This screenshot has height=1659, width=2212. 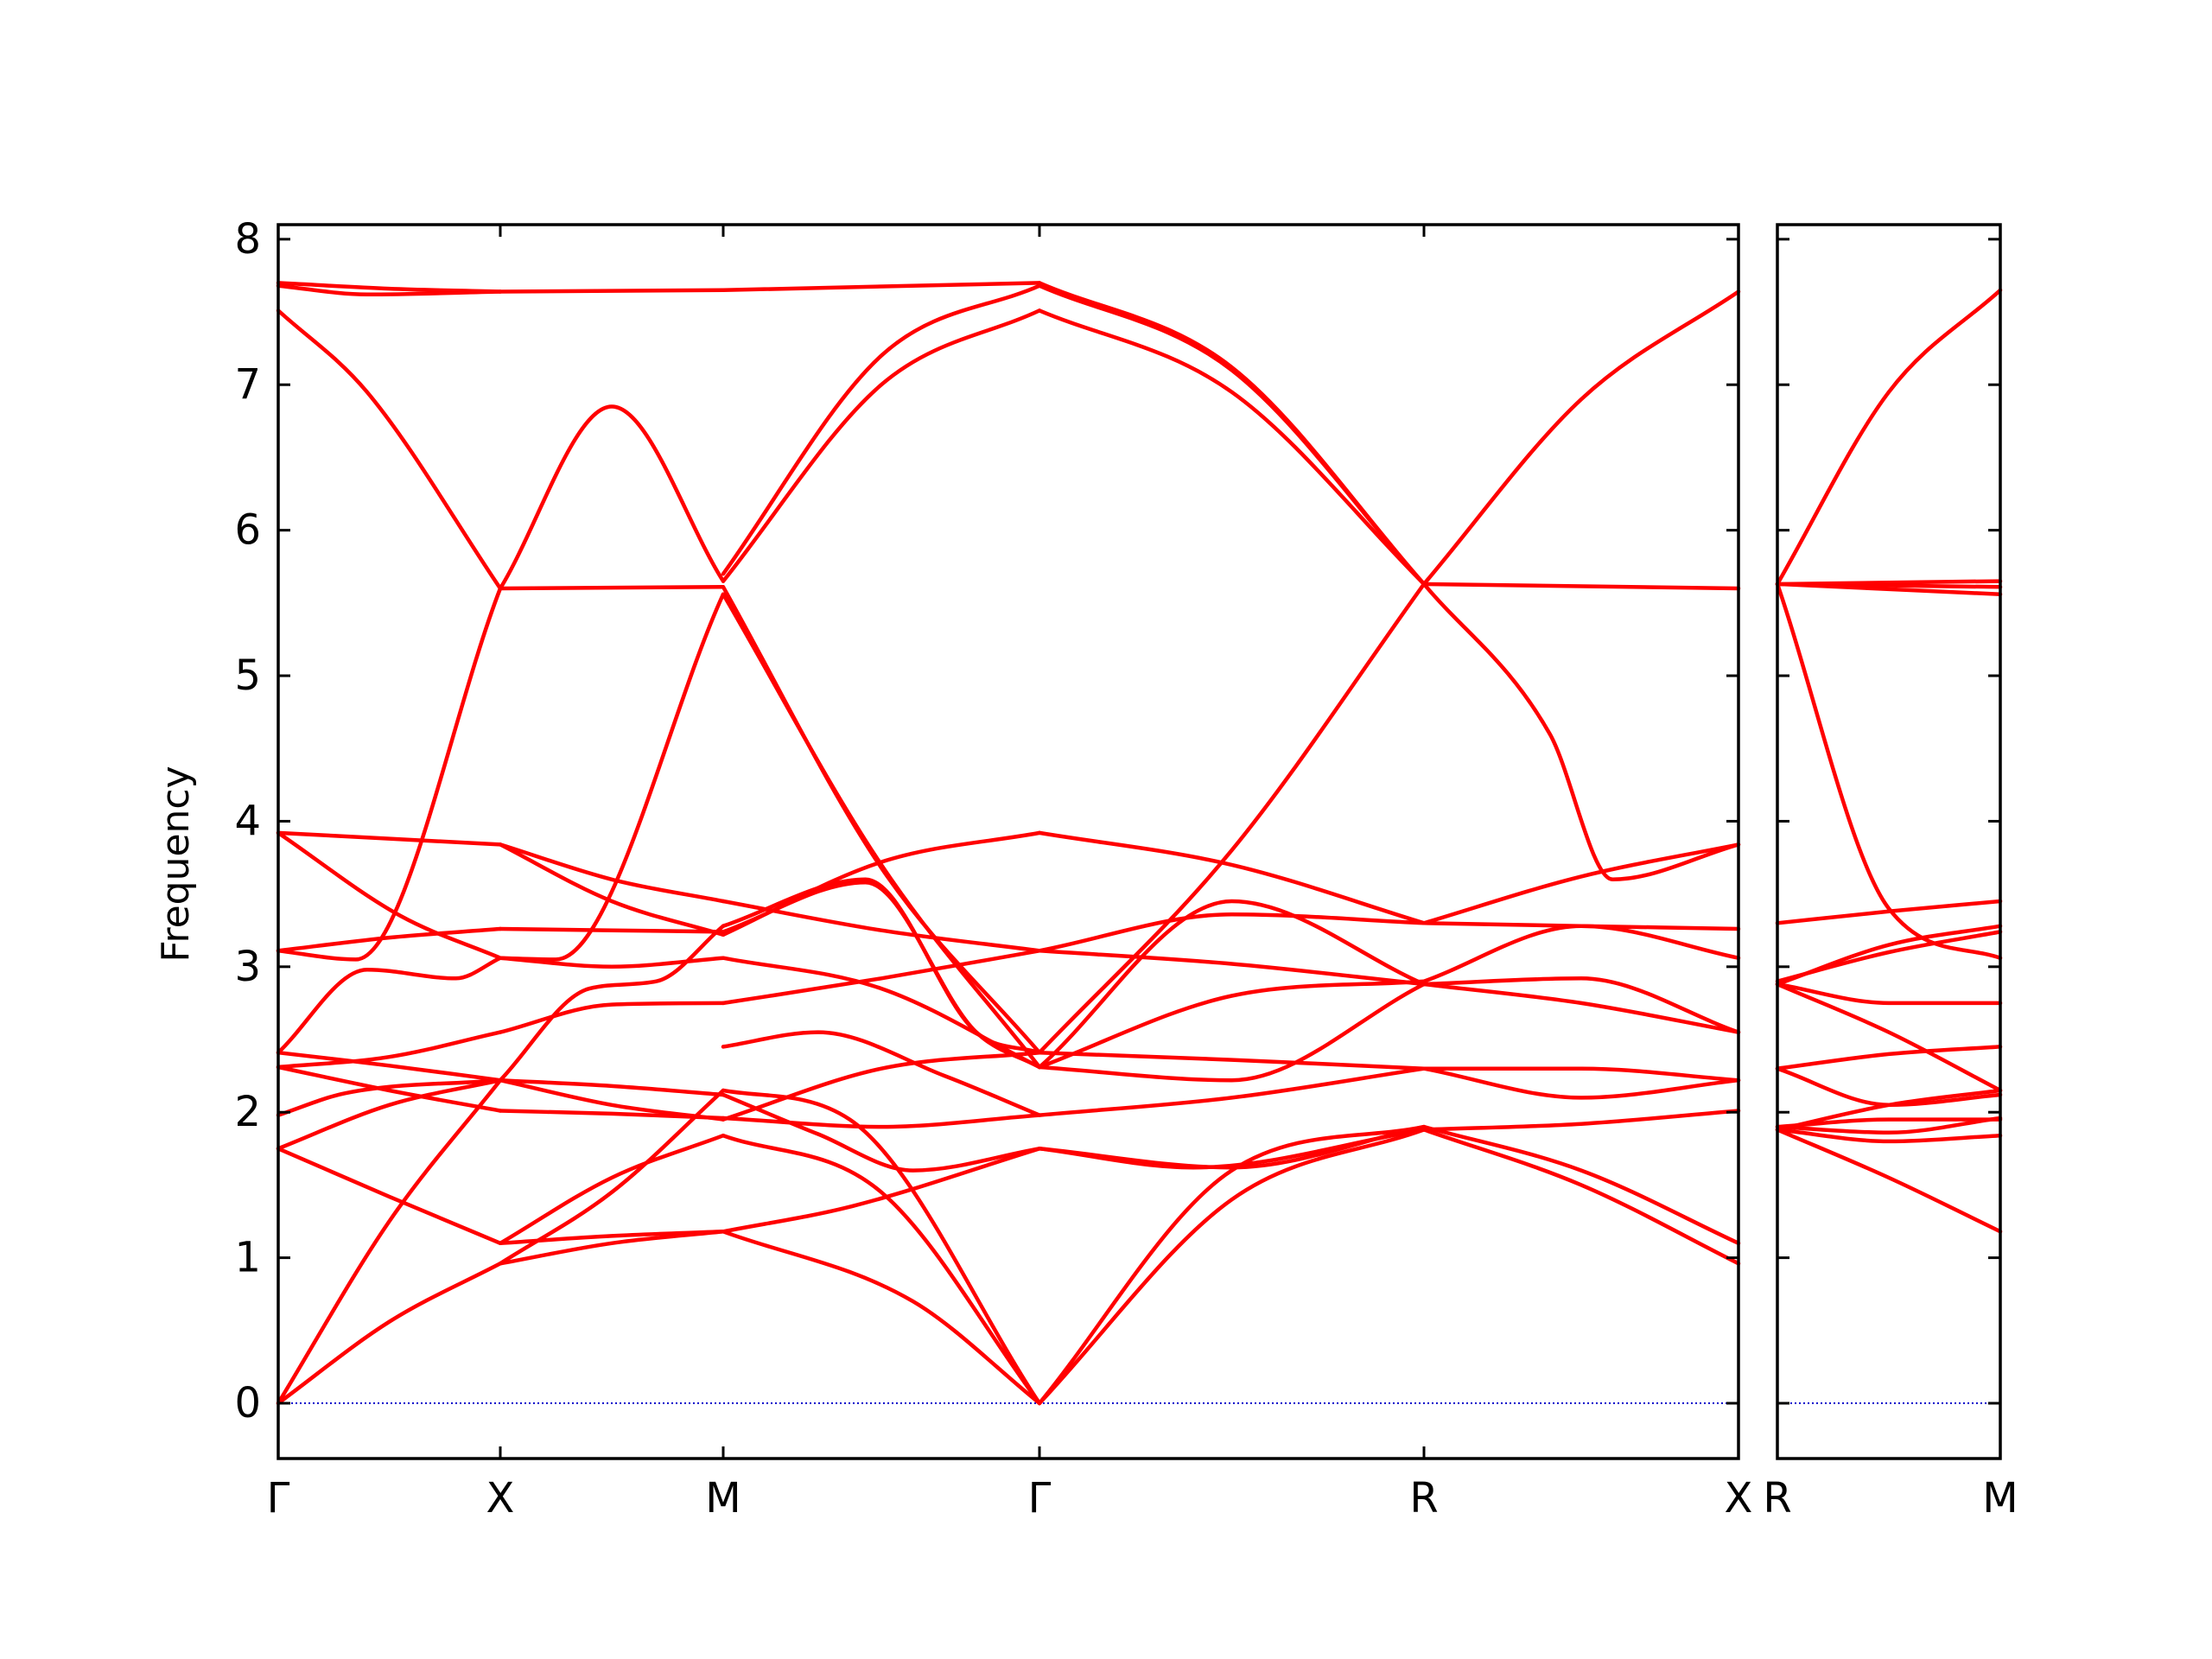 I want to click on y-tick-label: 7, so click(x=247, y=384).